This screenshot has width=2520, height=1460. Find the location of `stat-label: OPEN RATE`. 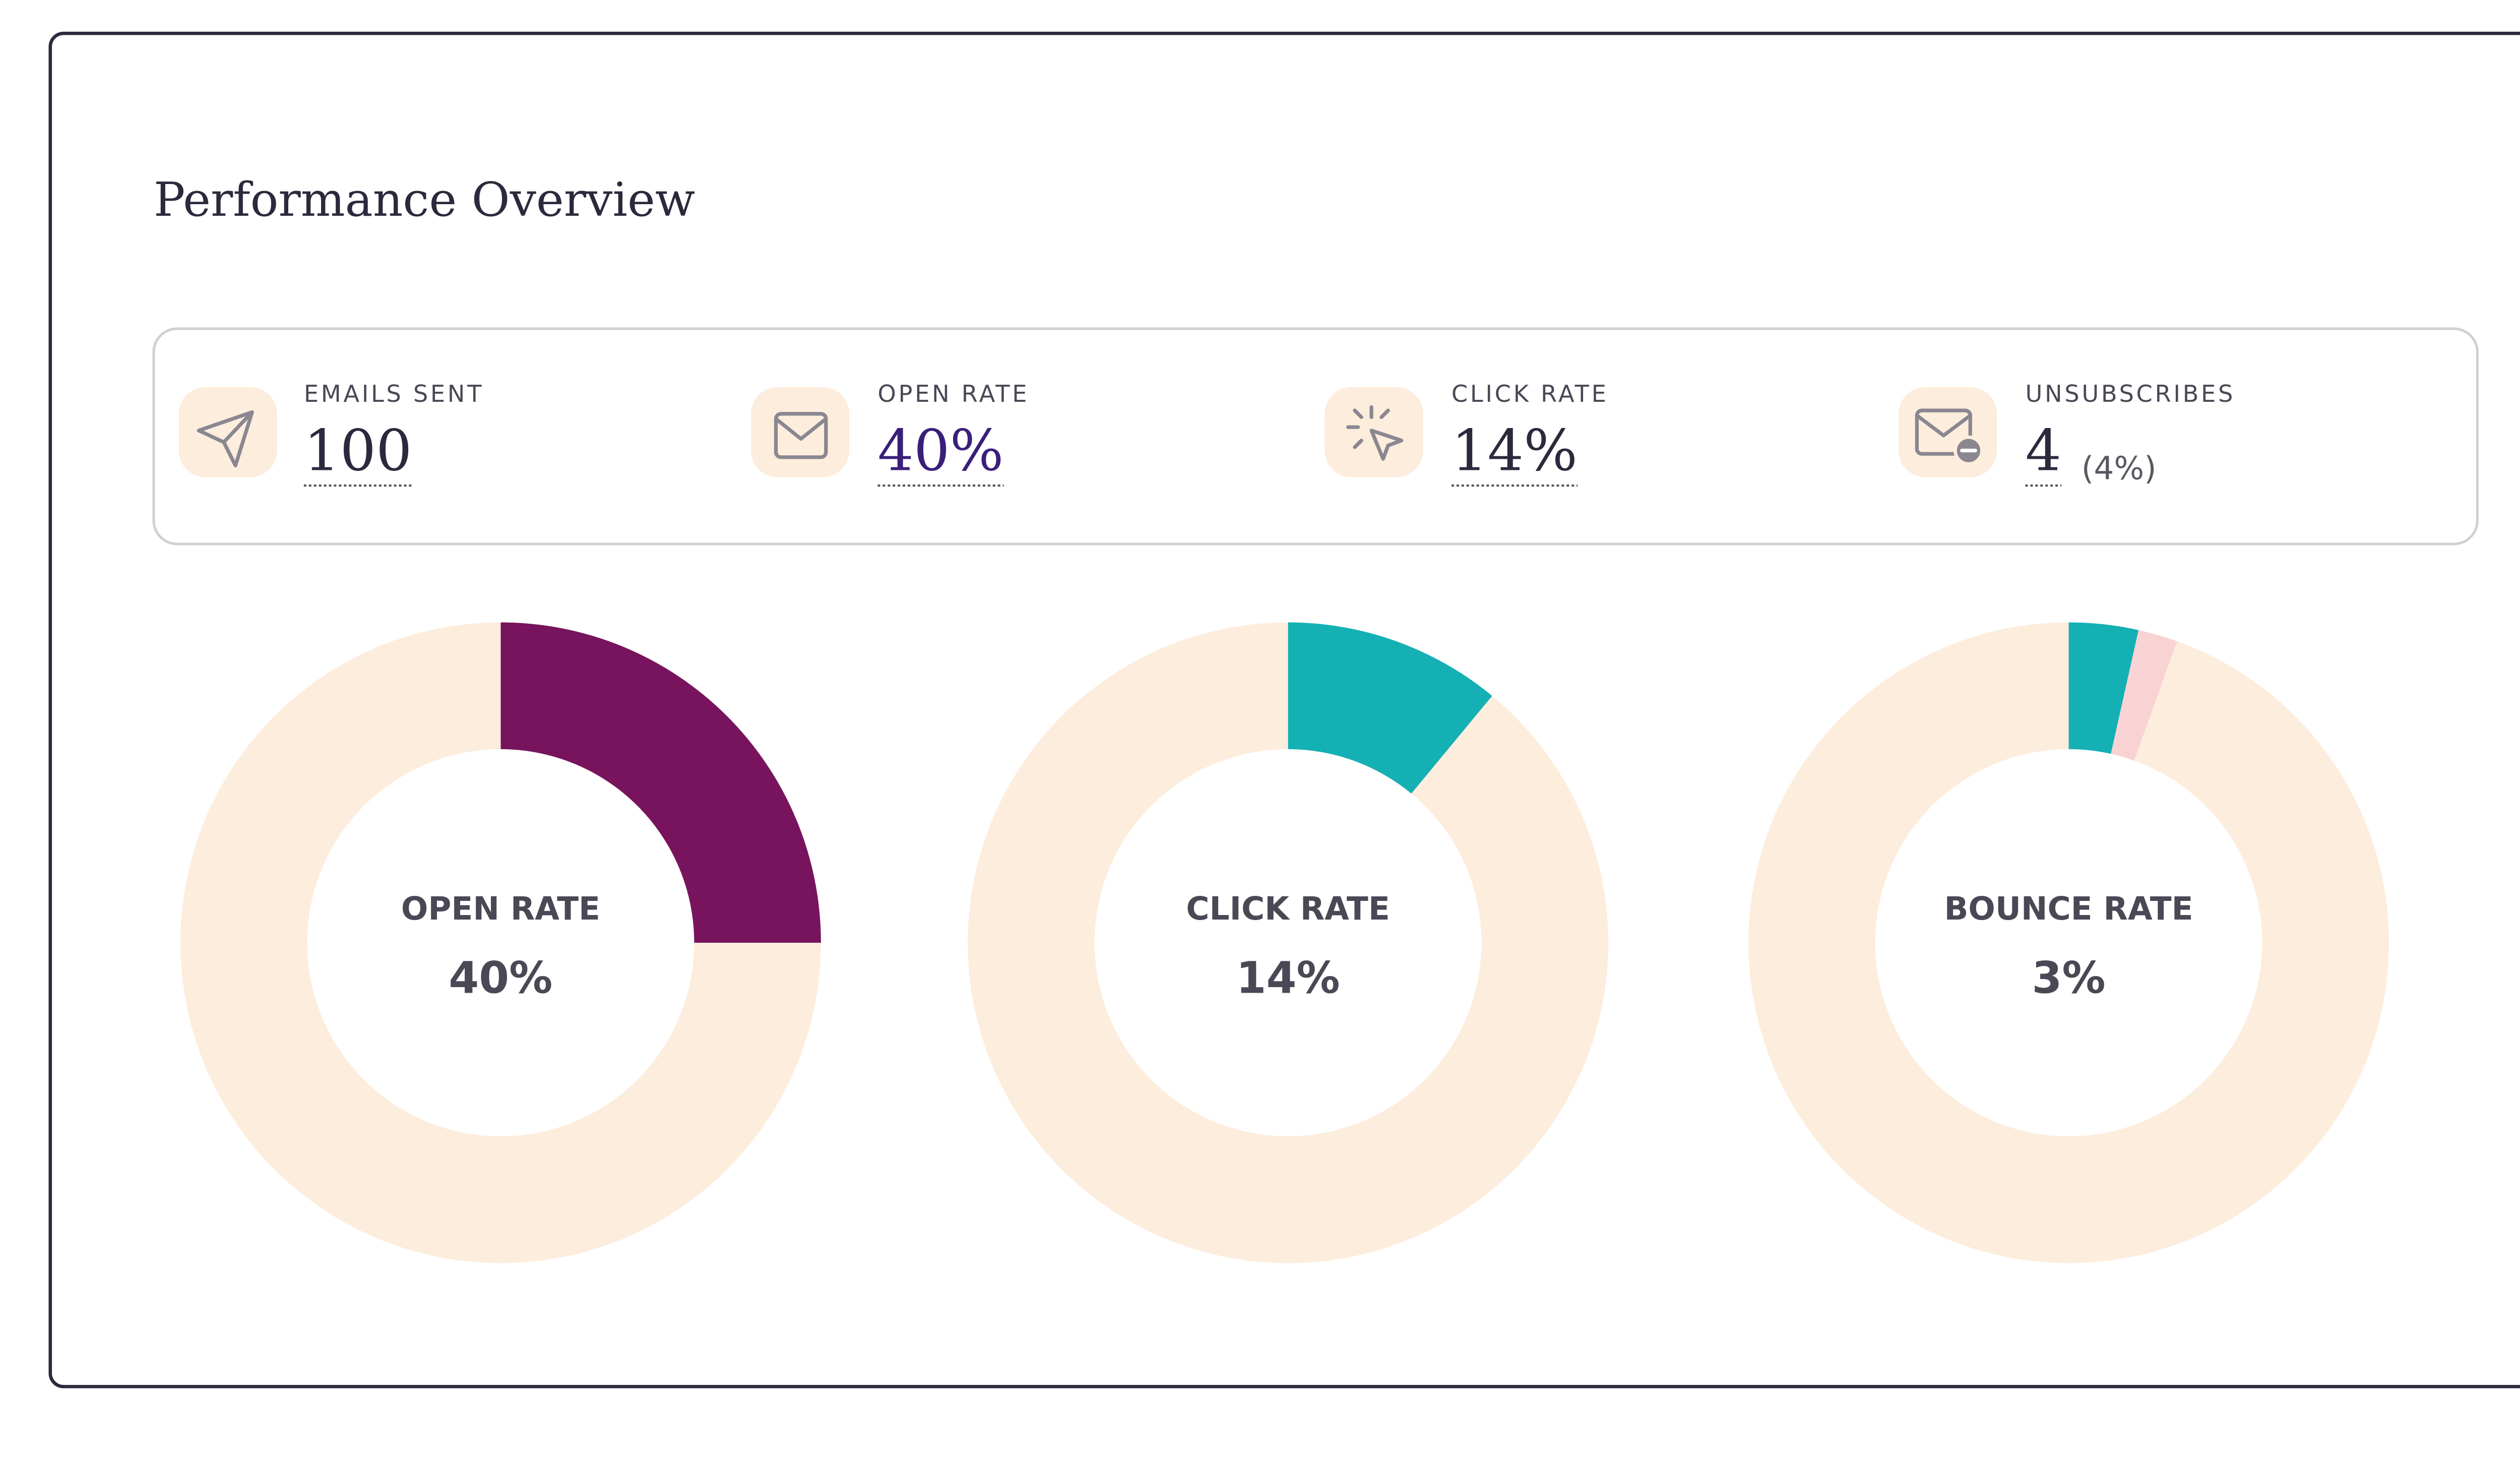

stat-label: OPEN RATE is located at coordinates (953, 393).